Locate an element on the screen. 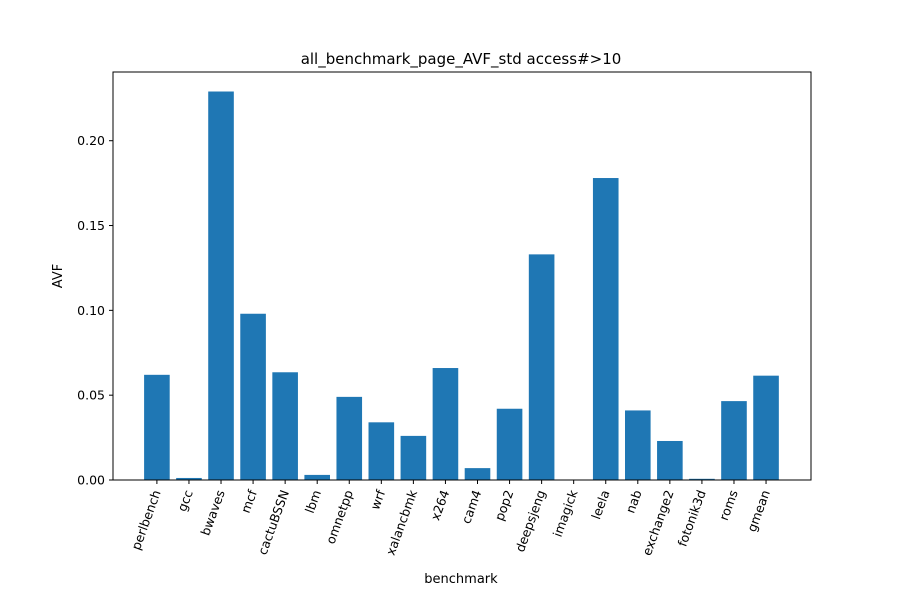 This screenshot has width=900, height=600. y-tick-label-0.20: 0.20 is located at coordinates (91, 140).